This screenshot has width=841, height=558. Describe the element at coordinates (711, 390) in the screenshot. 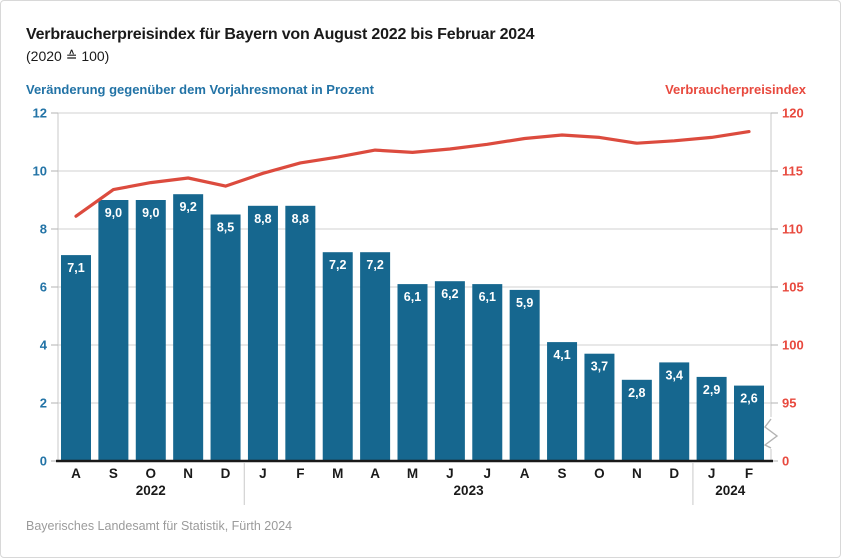

I see `bar-value-label: 2,9` at that location.